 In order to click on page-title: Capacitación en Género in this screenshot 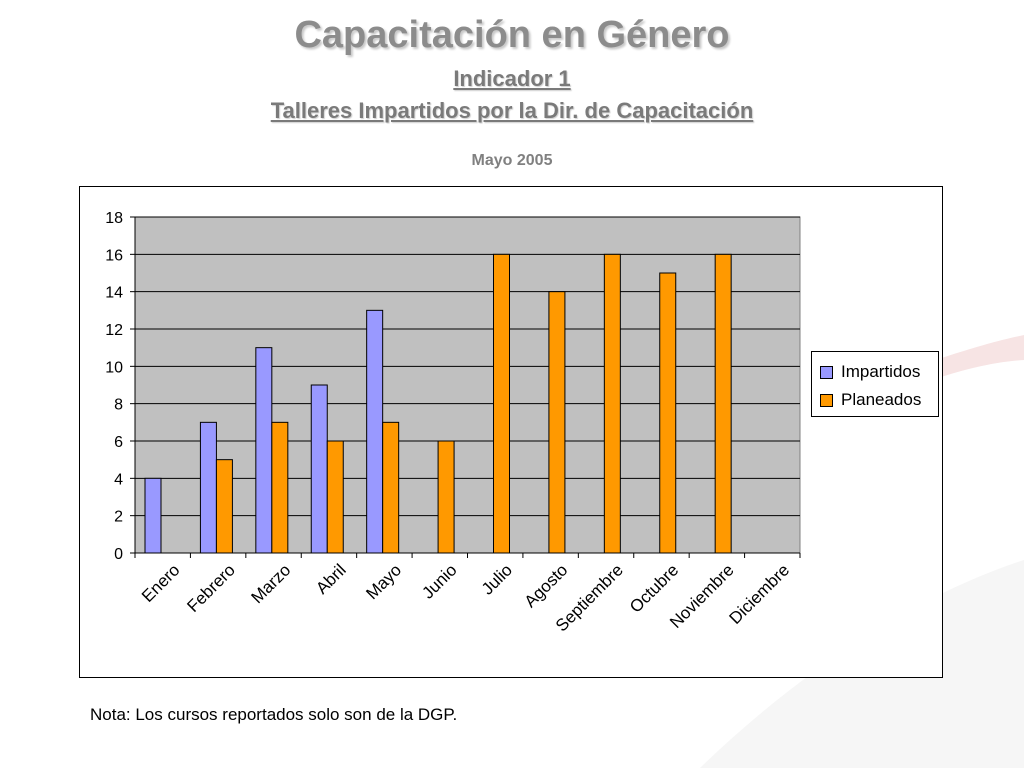, I will do `click(512, 35)`.